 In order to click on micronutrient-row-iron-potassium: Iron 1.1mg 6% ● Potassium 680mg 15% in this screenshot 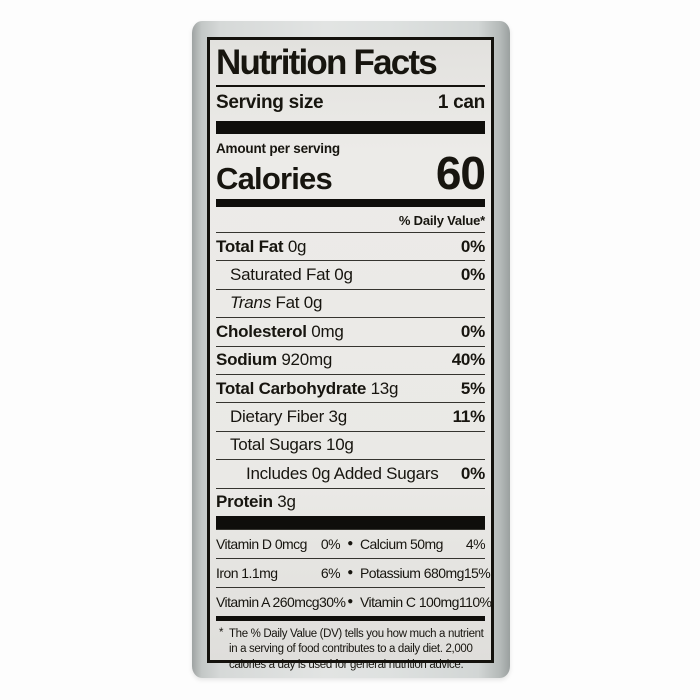, I will do `click(353, 572)`.